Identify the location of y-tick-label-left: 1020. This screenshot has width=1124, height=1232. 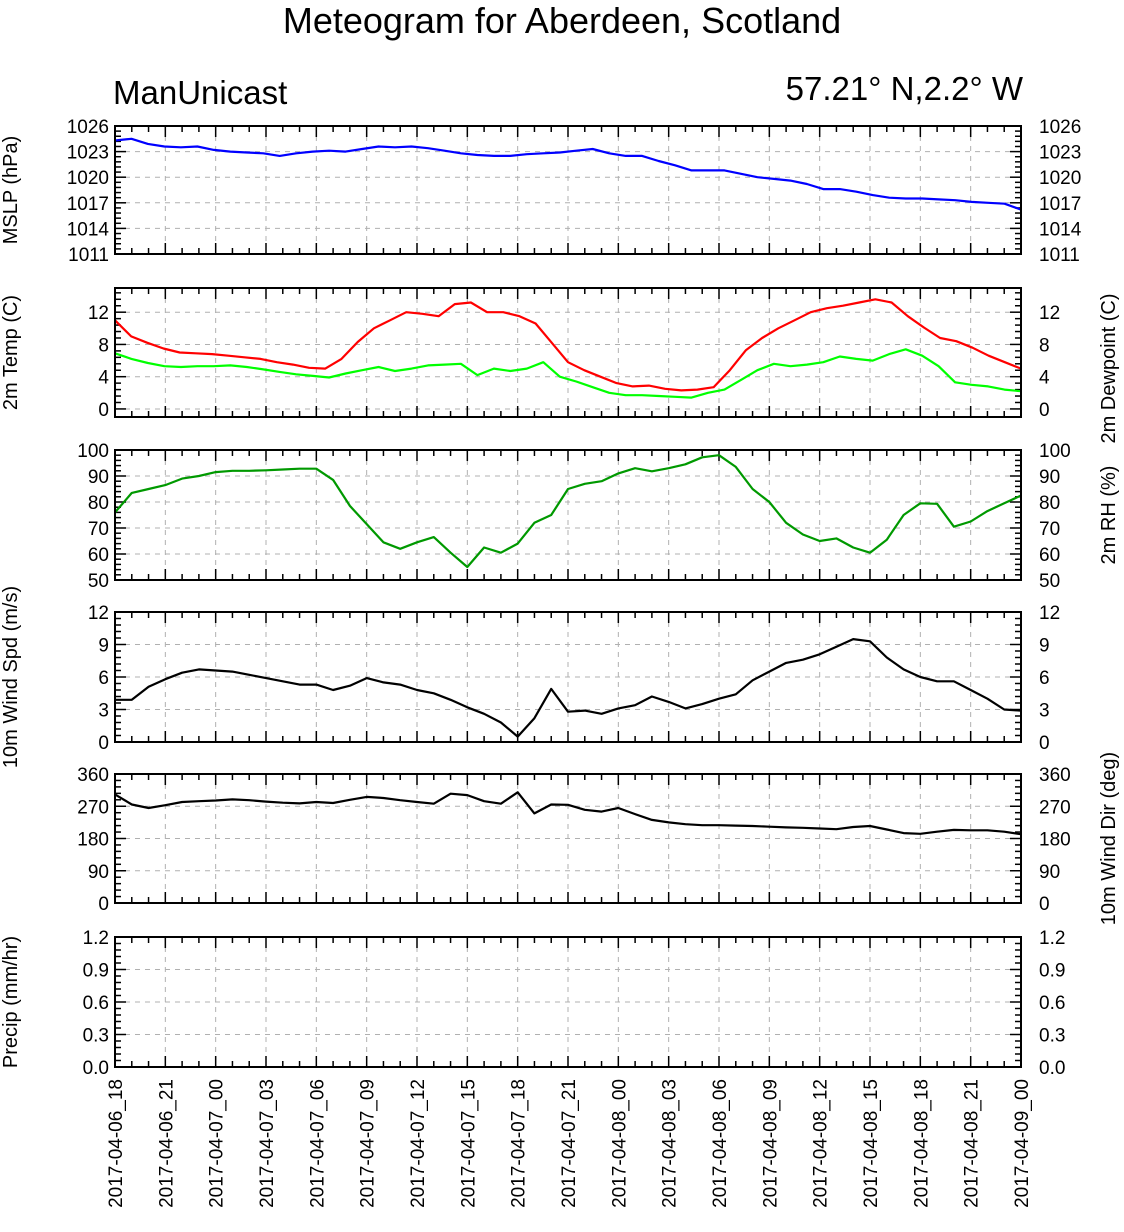
(88, 178).